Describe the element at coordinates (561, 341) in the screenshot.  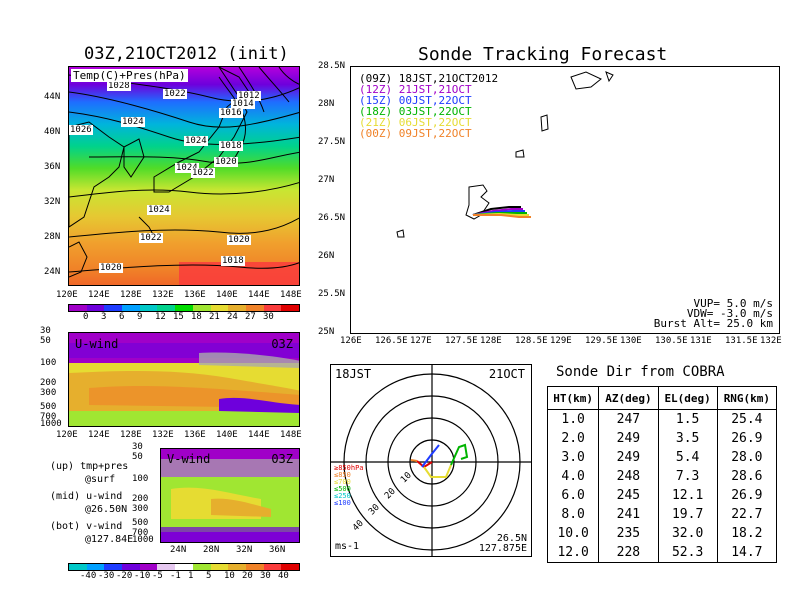
I see `tick-label: 129E` at that location.